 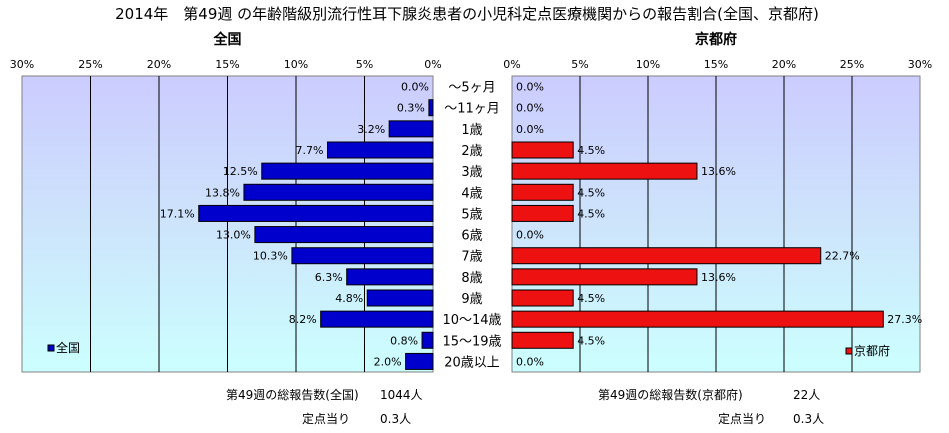 What do you see at coordinates (329, 277) in the screenshot?
I see `national-data-label: 6.3%` at bounding box center [329, 277].